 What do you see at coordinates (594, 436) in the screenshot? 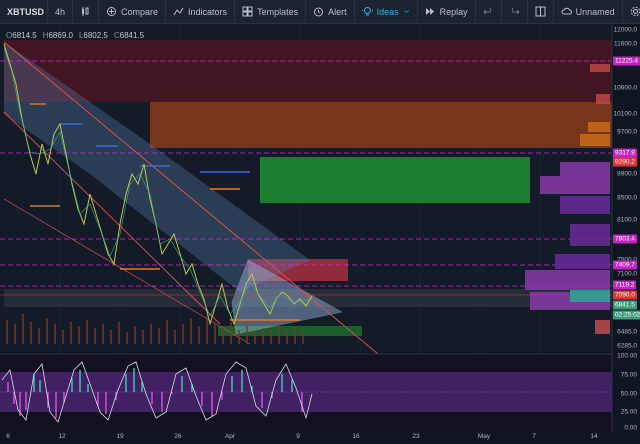
I see `date-tick: 14` at bounding box center [594, 436].